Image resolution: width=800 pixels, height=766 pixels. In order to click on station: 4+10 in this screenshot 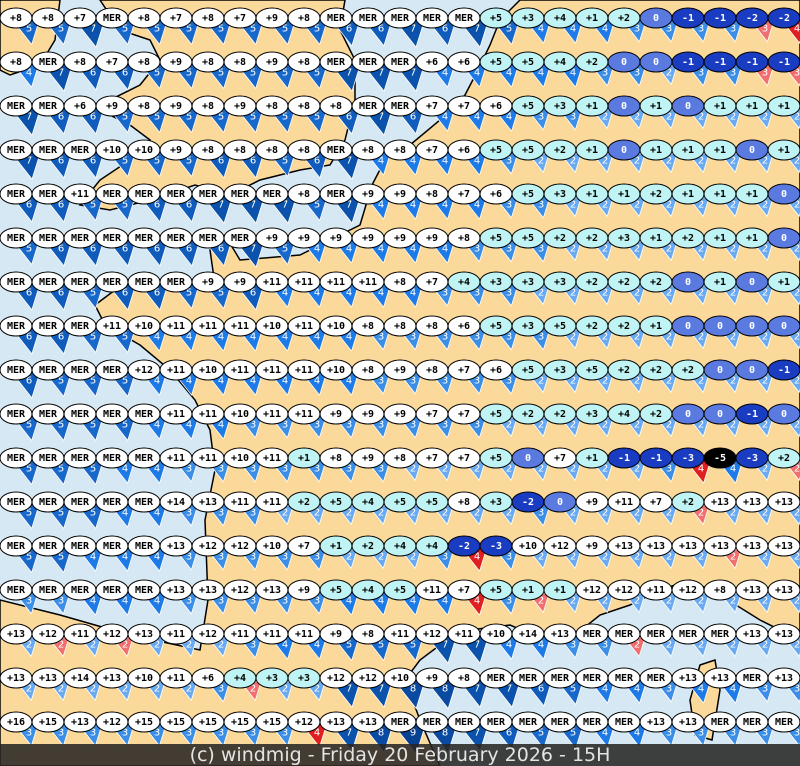, I will do `click(339, 333)`.